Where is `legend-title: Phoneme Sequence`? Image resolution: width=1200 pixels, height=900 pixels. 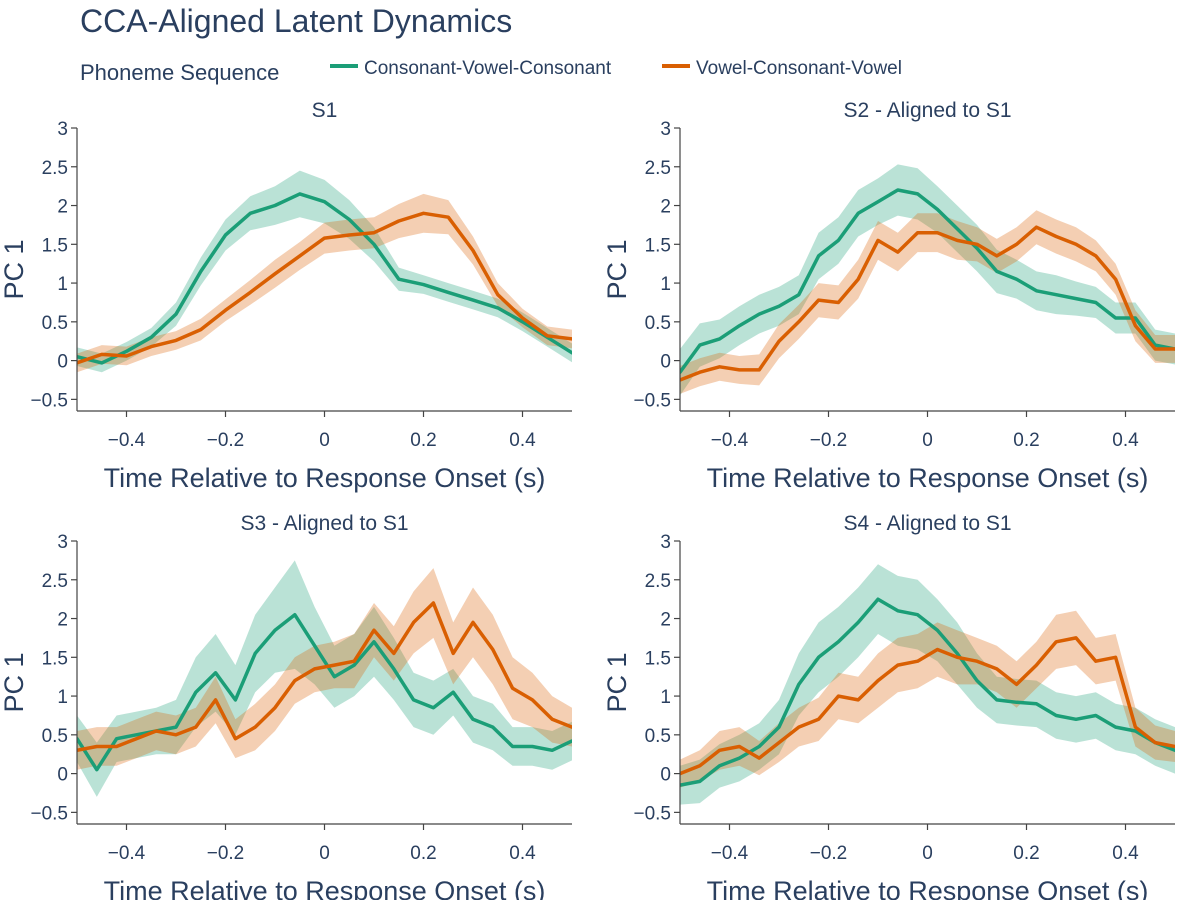
legend-title: Phoneme Sequence is located at coordinates (179, 72).